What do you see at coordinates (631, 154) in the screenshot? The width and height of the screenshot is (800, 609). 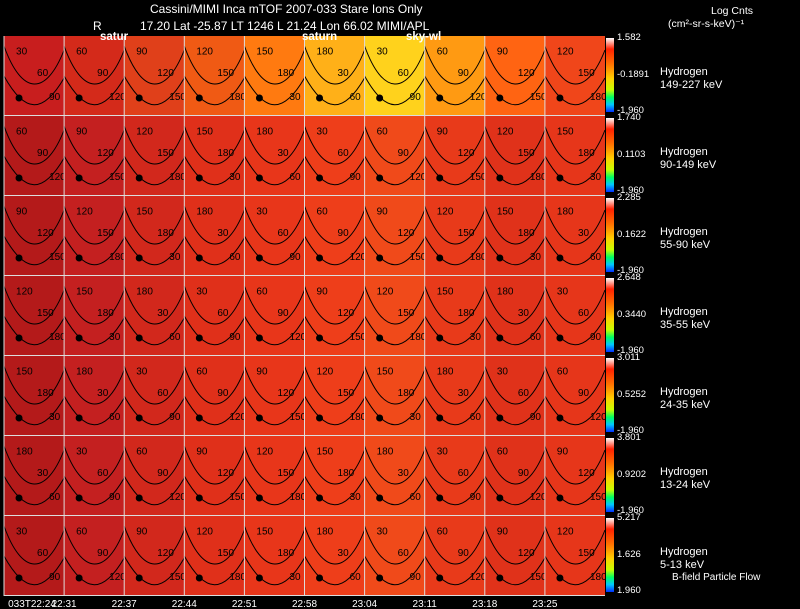 I see `colorbar-tick-label: 0.1103` at bounding box center [631, 154].